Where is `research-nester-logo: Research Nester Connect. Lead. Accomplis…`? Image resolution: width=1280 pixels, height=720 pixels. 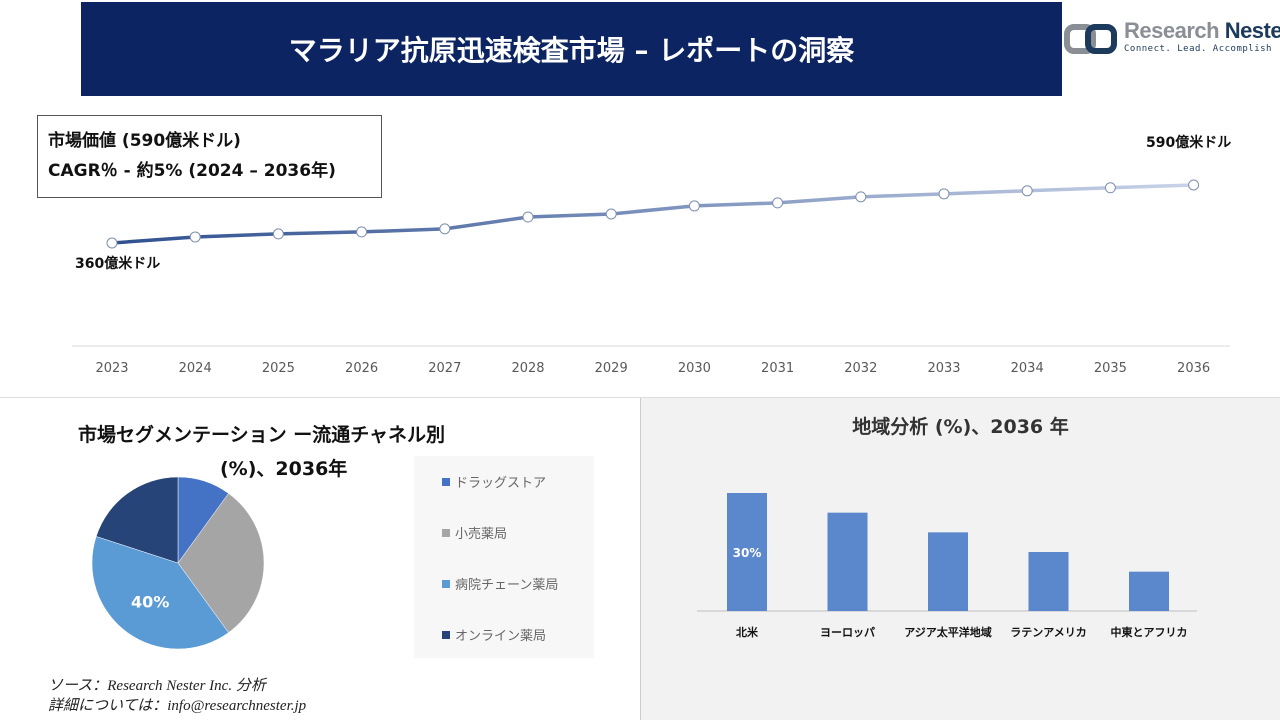
research-nester-logo: Research Nester Connect. Lead. Accomplis… is located at coordinates (1172, 40).